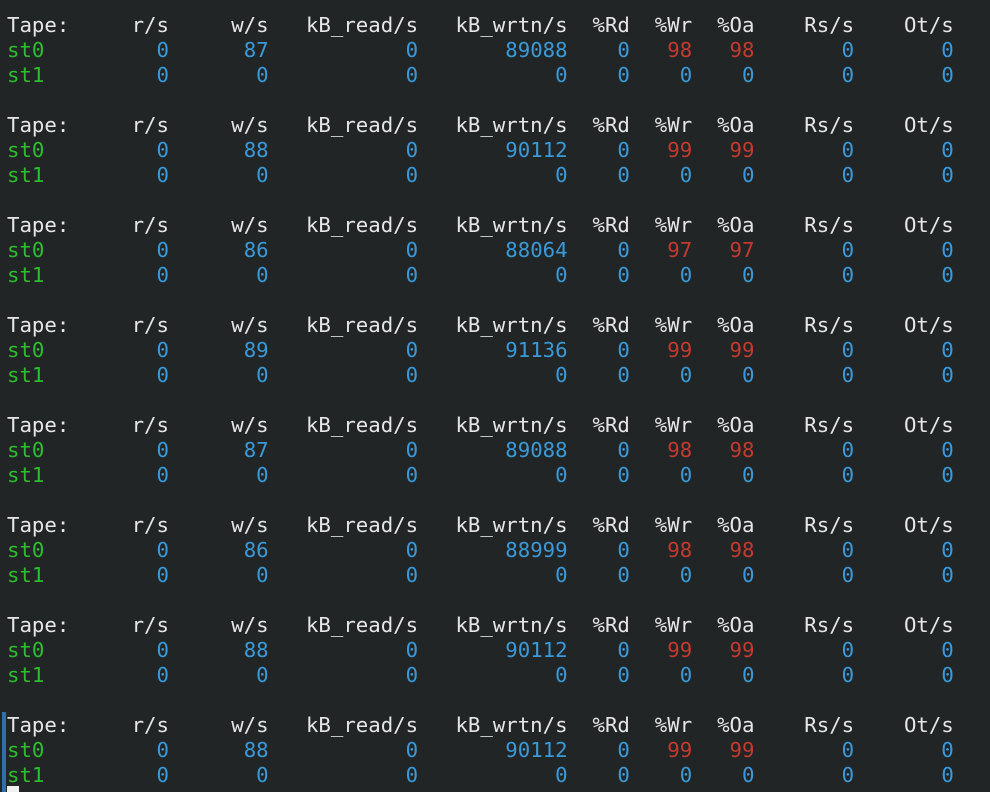  Describe the element at coordinates (4, 752) in the screenshot. I see `scroll-position-marker` at that location.